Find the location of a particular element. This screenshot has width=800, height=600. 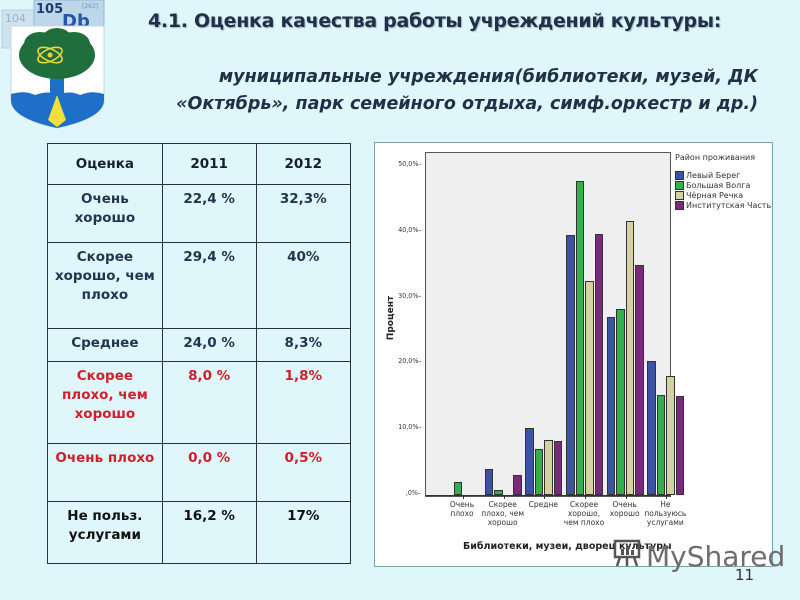

table-row: Не польз. услугами 16,2 % 17% is located at coordinates (199, 532).